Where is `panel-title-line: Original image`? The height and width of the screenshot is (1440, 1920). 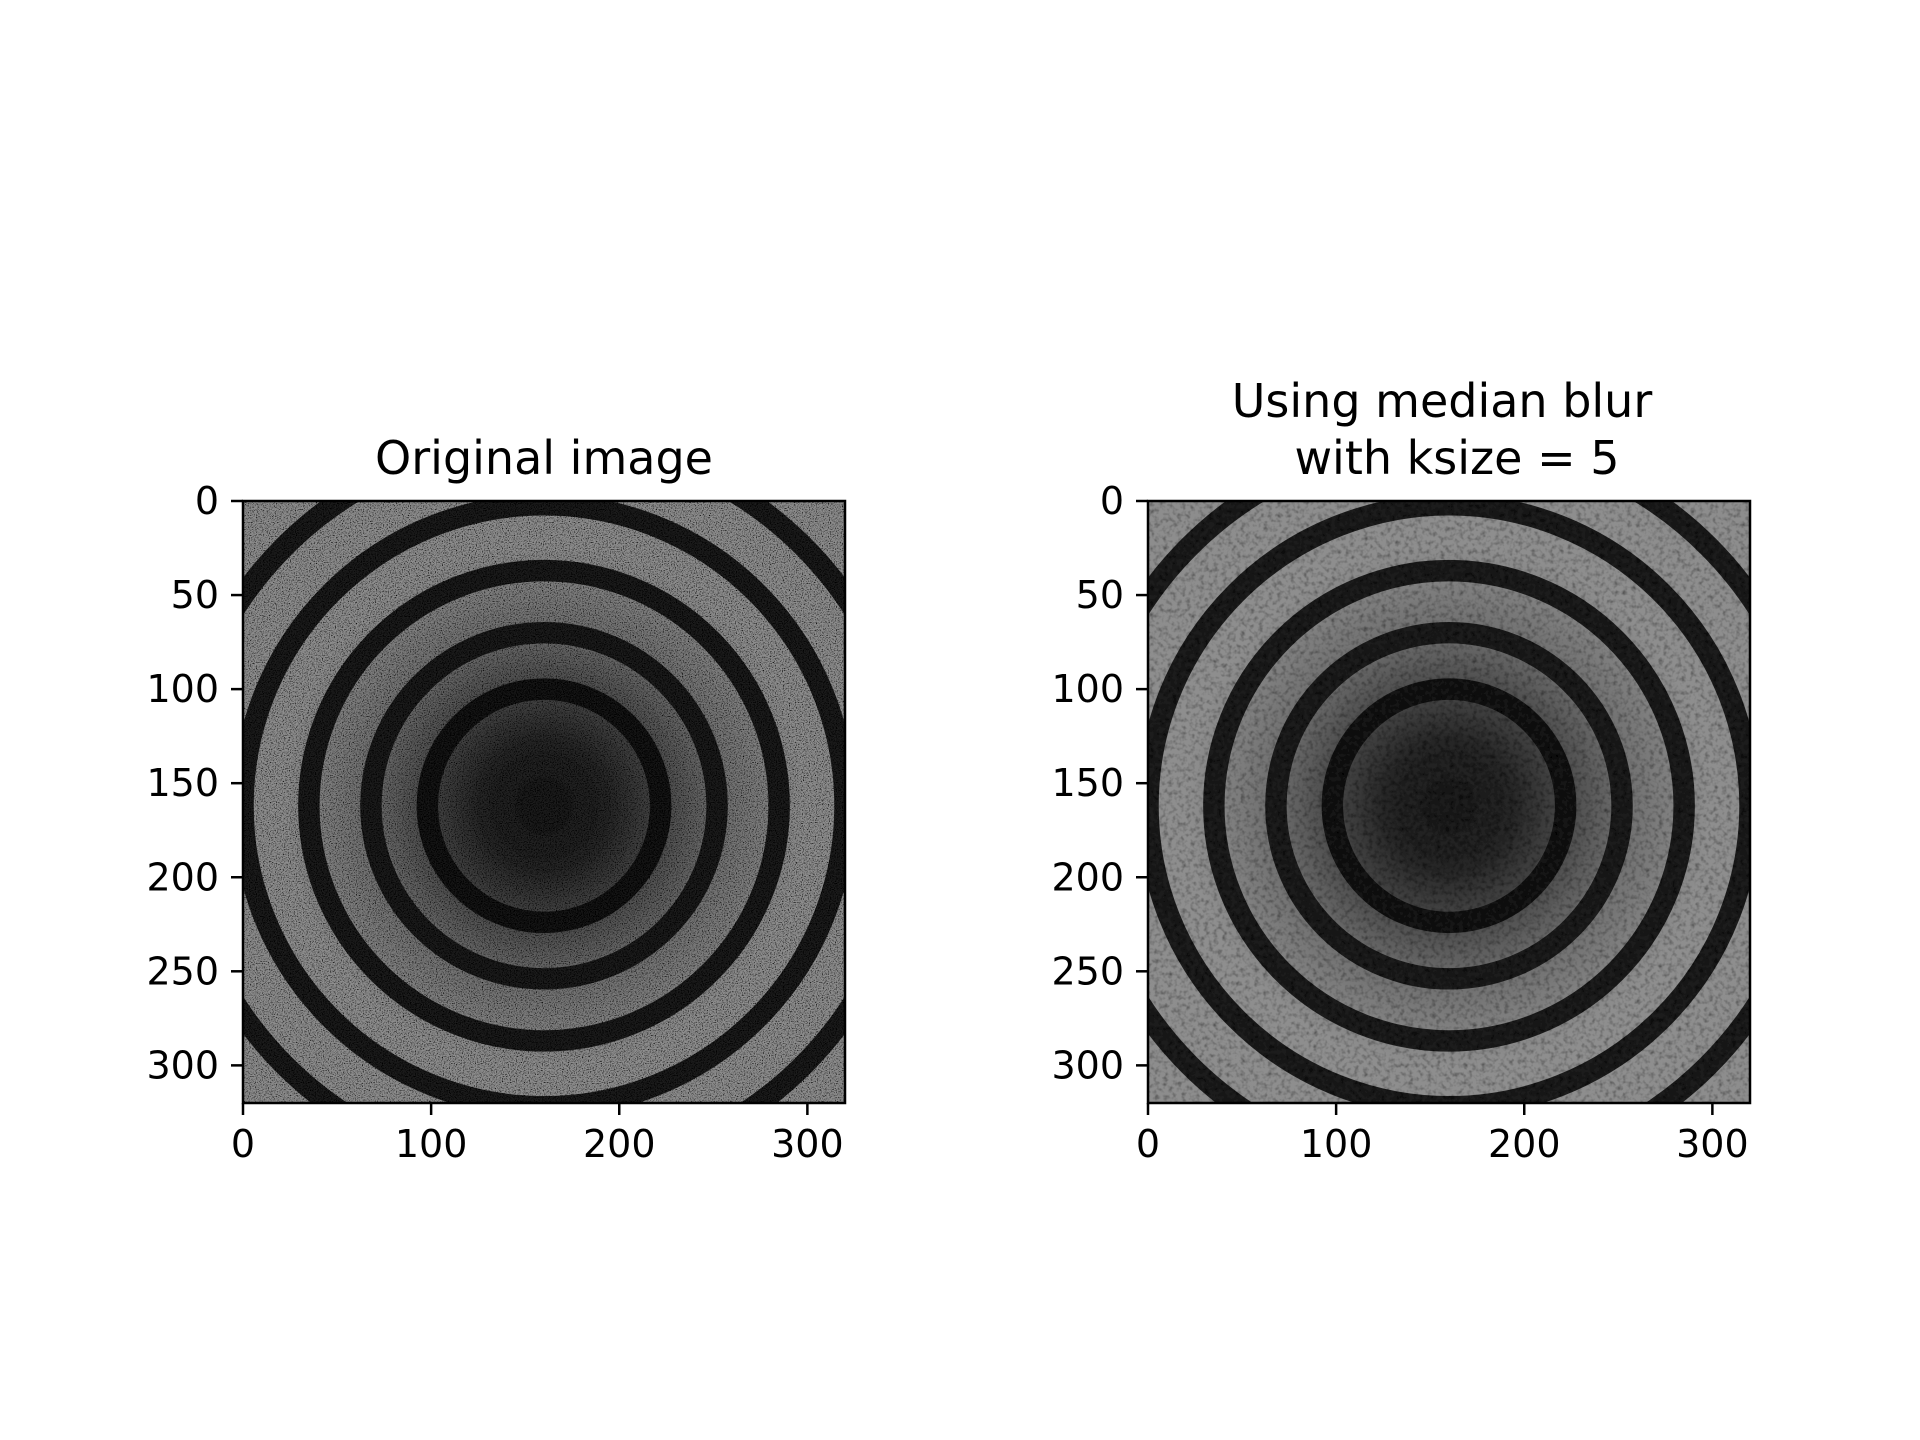
panel-title-line: Original image is located at coordinates (544, 458).